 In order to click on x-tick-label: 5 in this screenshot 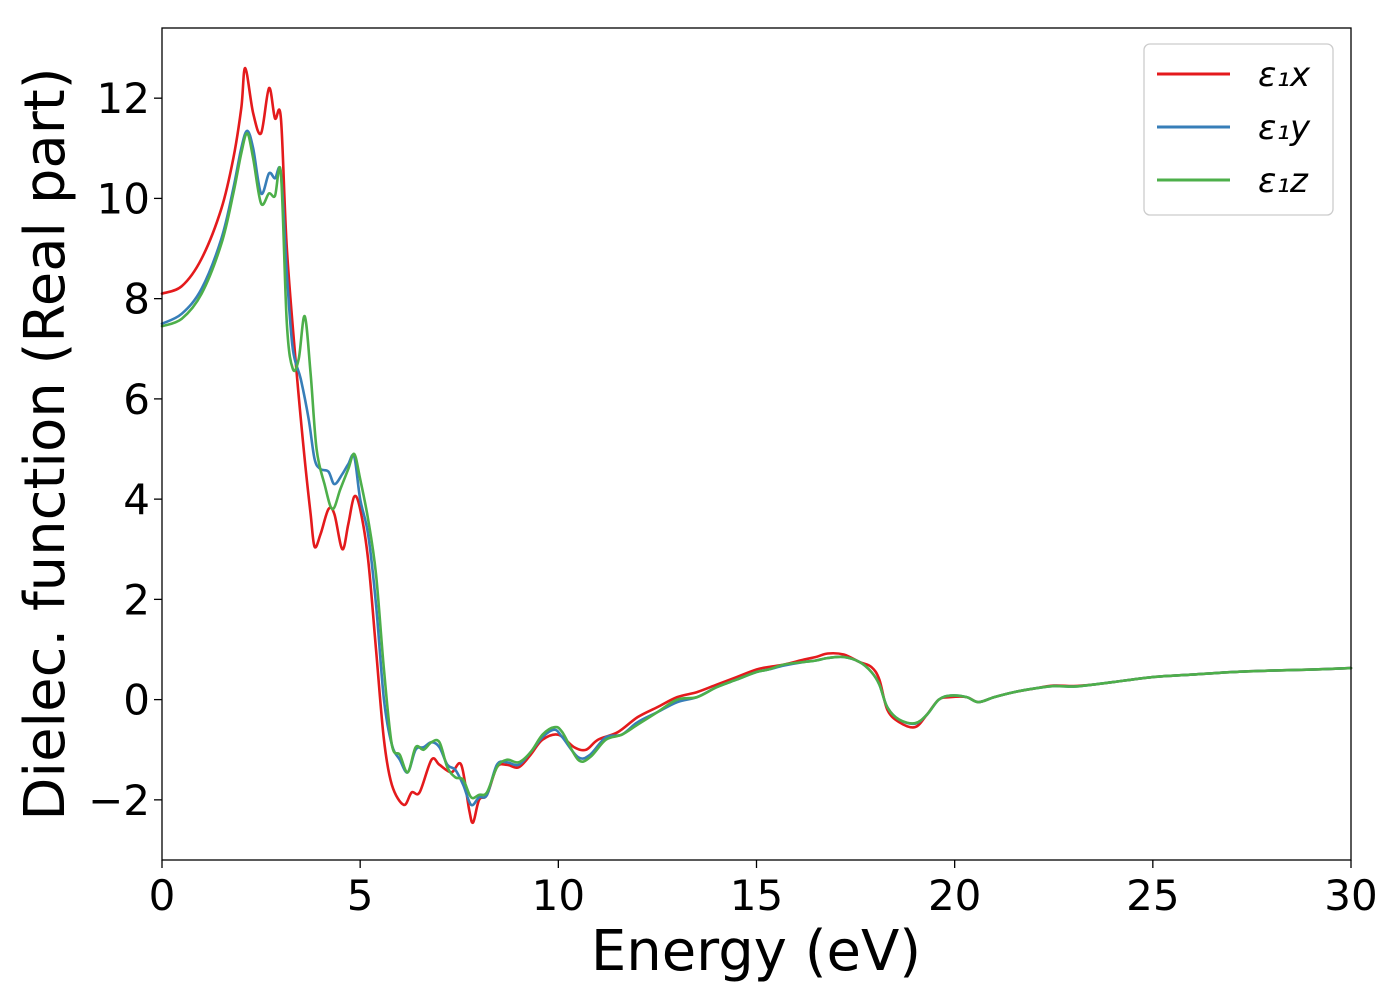, I will do `click(360, 895)`.